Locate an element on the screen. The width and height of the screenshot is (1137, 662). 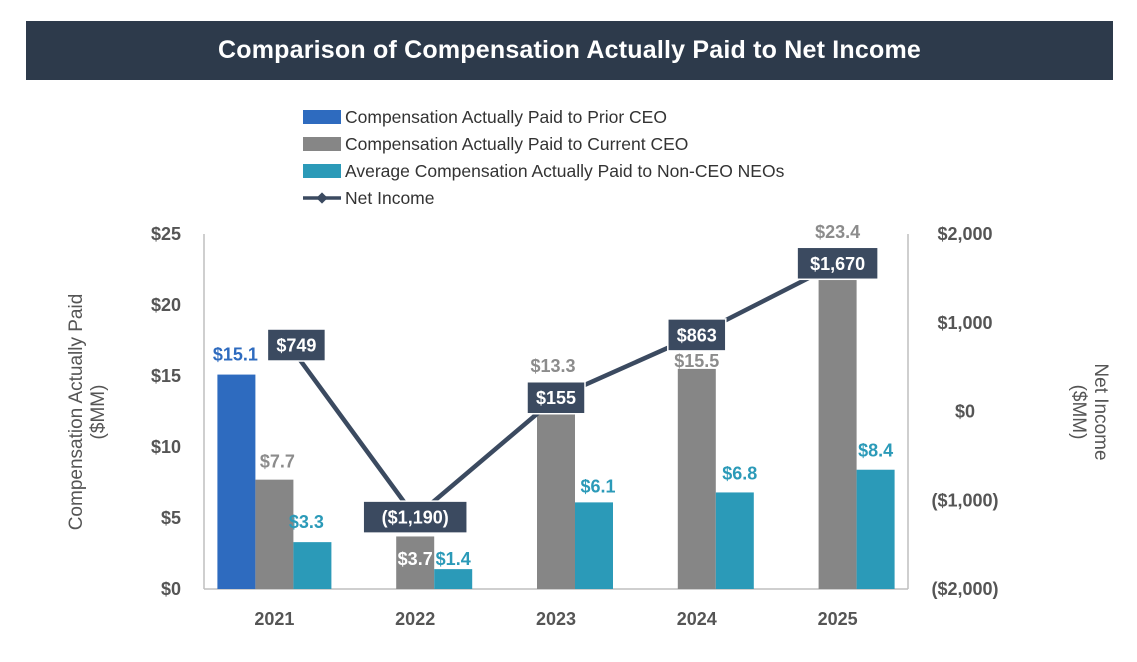
x-tick-label: 2022 is located at coordinates (415, 619).